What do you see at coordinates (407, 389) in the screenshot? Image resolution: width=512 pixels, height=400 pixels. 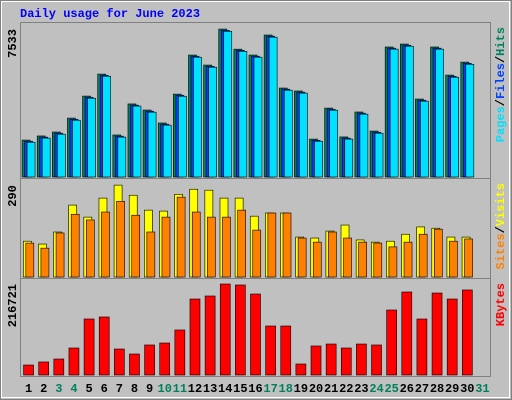 I see `x-tick-label: 26` at bounding box center [407, 389].